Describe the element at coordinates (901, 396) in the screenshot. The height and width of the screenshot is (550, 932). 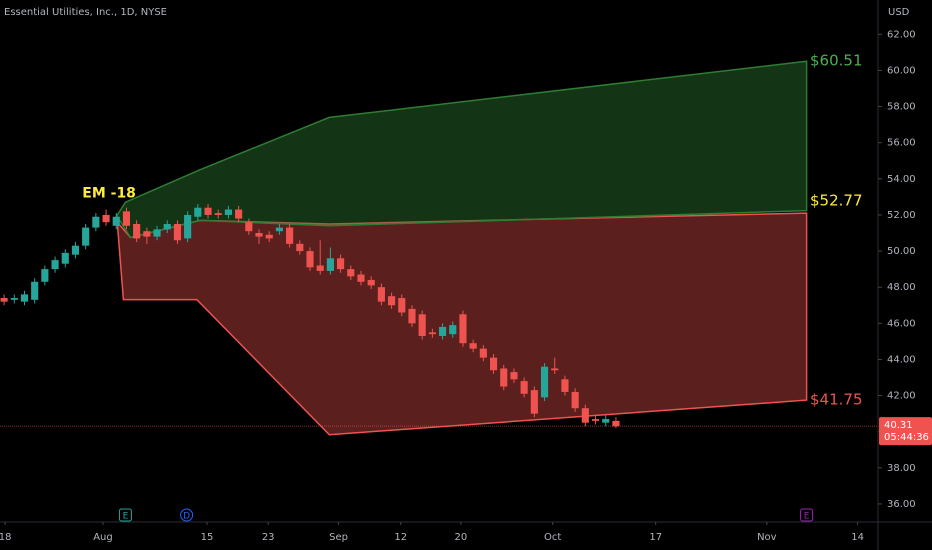
I see `y-tick-label: 42.00` at that location.